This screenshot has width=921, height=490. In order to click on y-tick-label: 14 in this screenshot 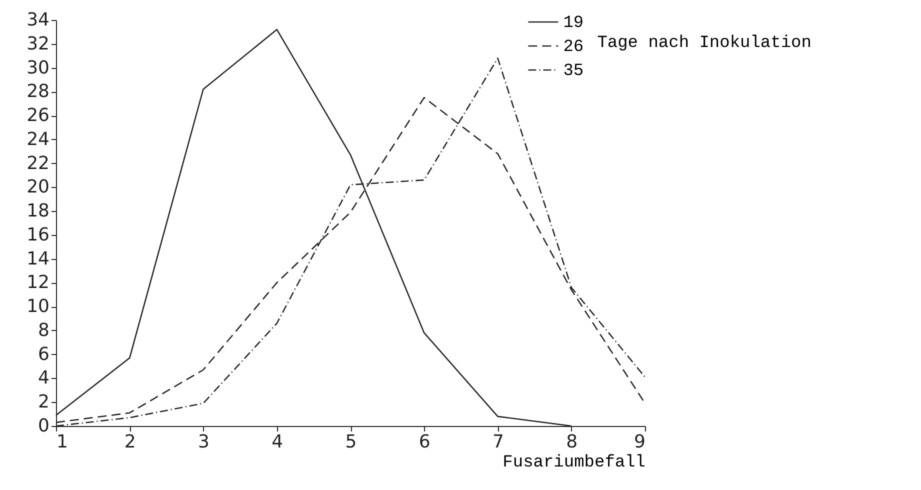, I will do `click(38, 259)`.